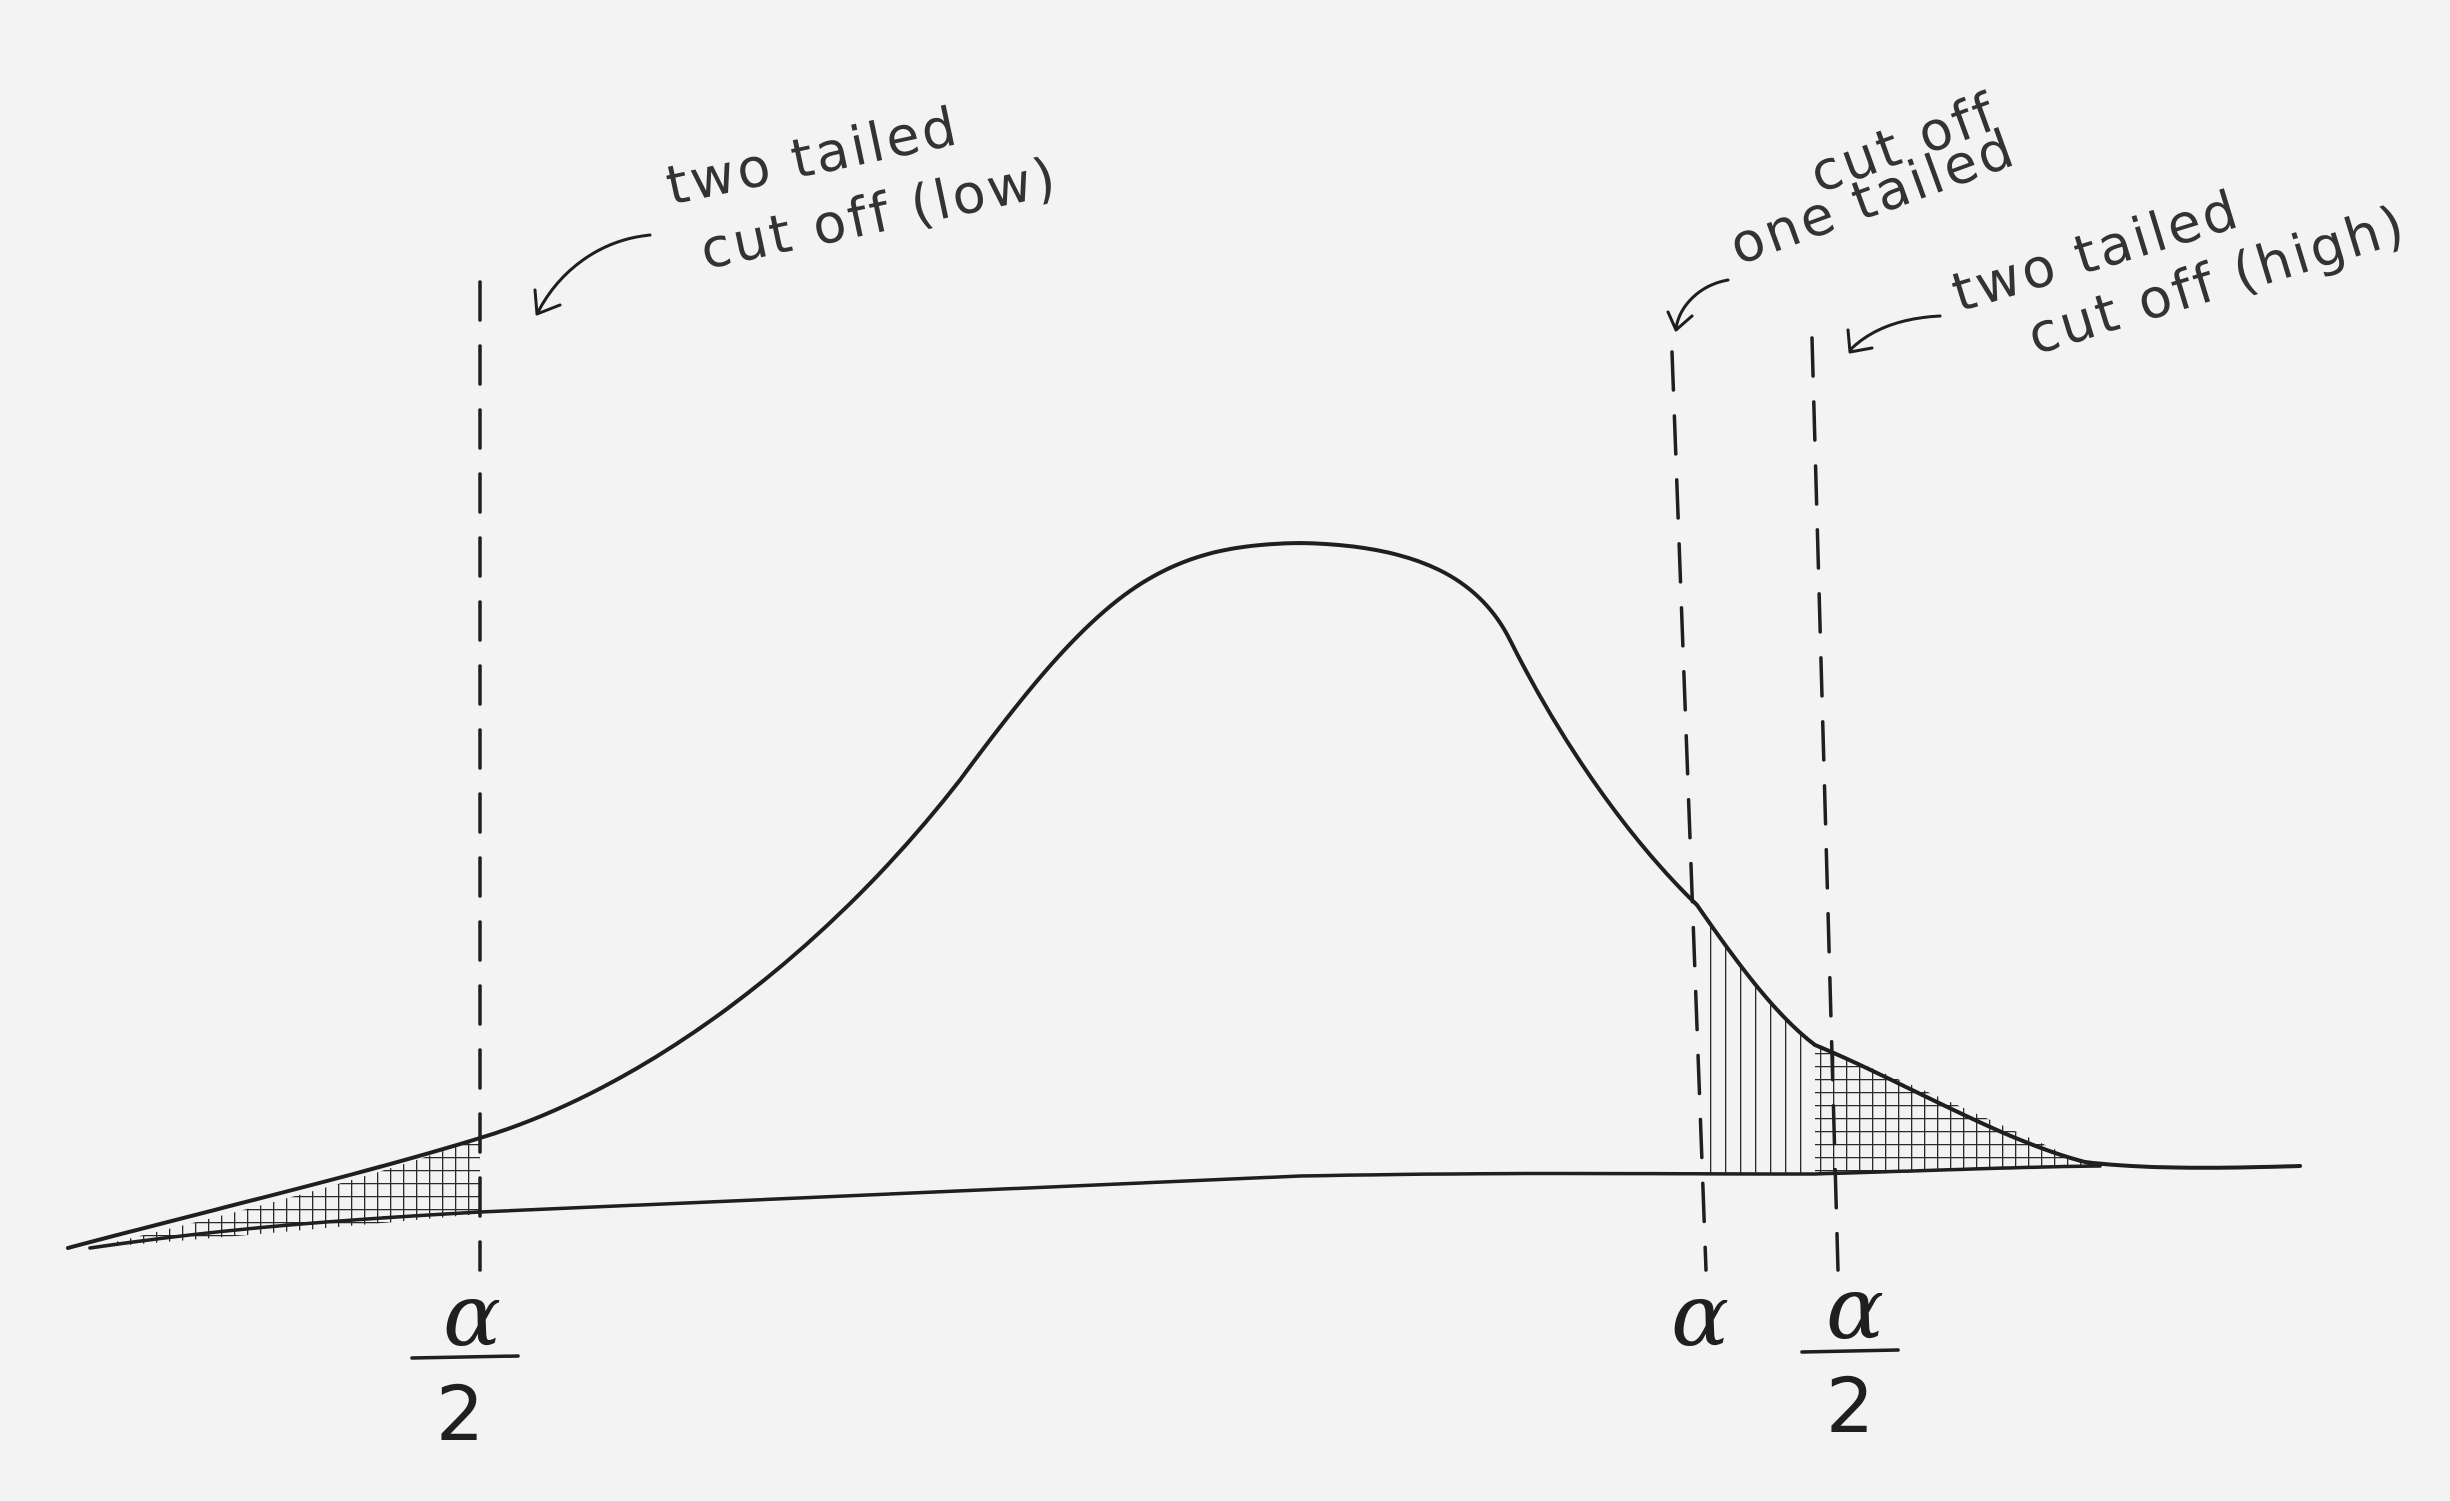 The image size is (2450, 1501). What do you see at coordinates (862, 188) in the screenshot?
I see `annotation-two-tailed-low: two tailed cut off (low)` at bounding box center [862, 188].